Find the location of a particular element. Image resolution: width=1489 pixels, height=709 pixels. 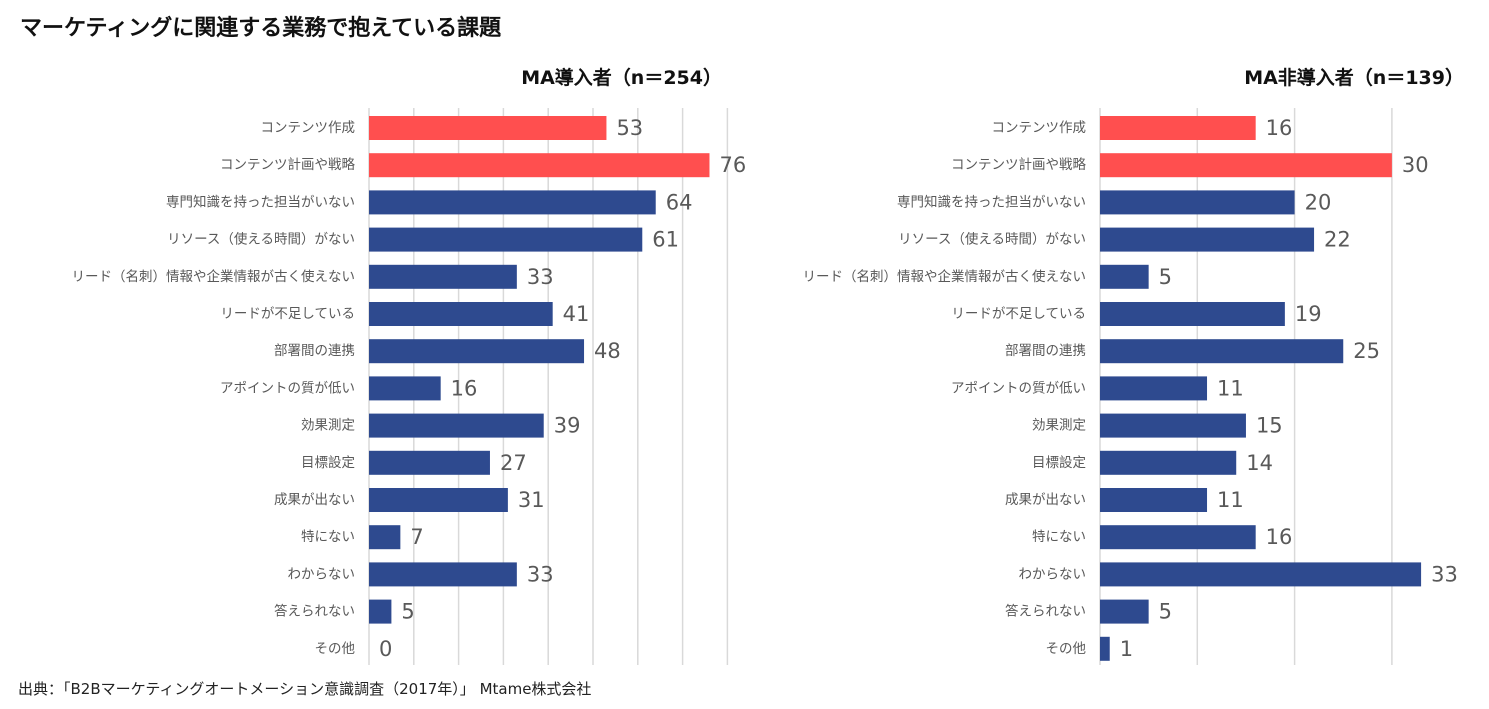

data-label: 22 is located at coordinates (1337, 240).